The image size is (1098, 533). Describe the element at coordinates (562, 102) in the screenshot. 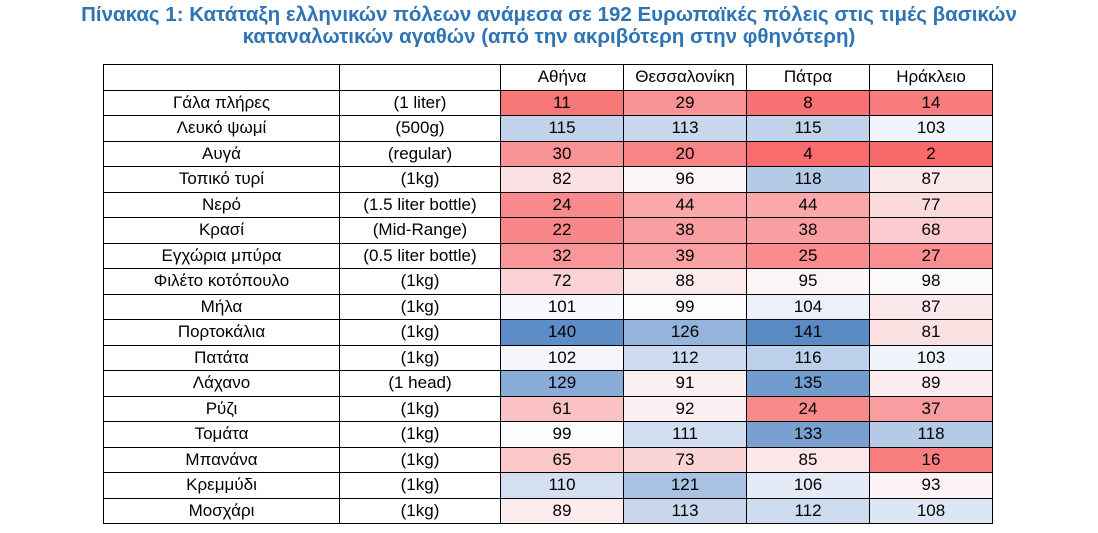

I see `rank-cell-athens: 11` at that location.